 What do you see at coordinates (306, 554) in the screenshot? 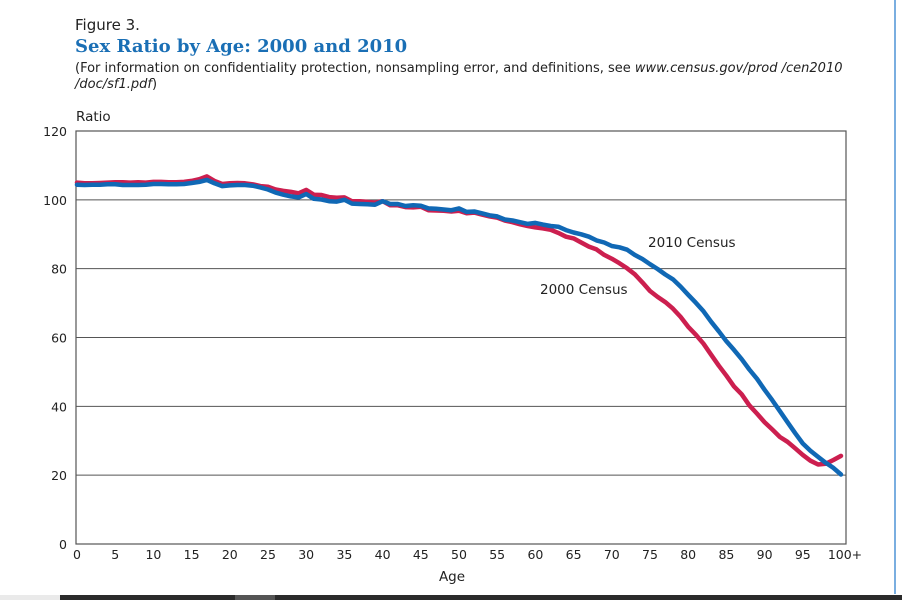
I see `x-tick-label: 30` at bounding box center [306, 554].